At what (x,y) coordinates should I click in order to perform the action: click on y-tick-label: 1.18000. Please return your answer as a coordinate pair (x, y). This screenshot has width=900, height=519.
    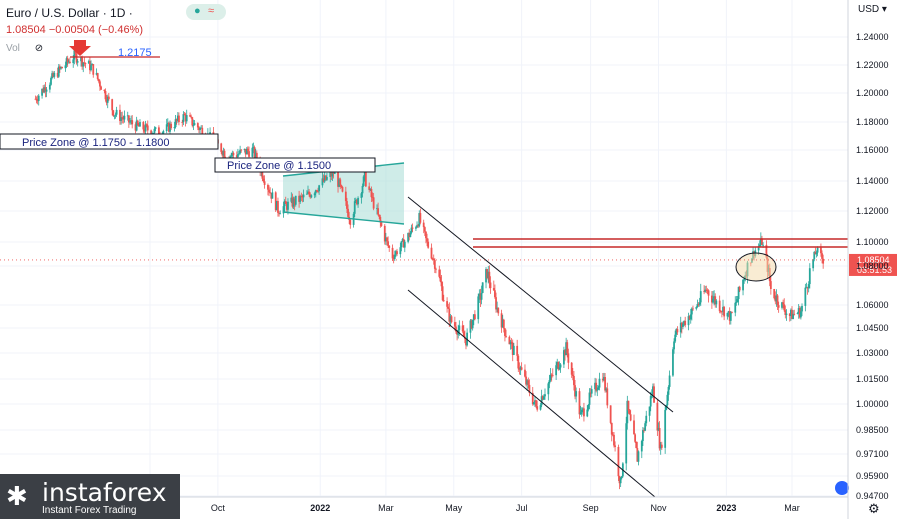
    Looking at the image, I should click on (872, 122).